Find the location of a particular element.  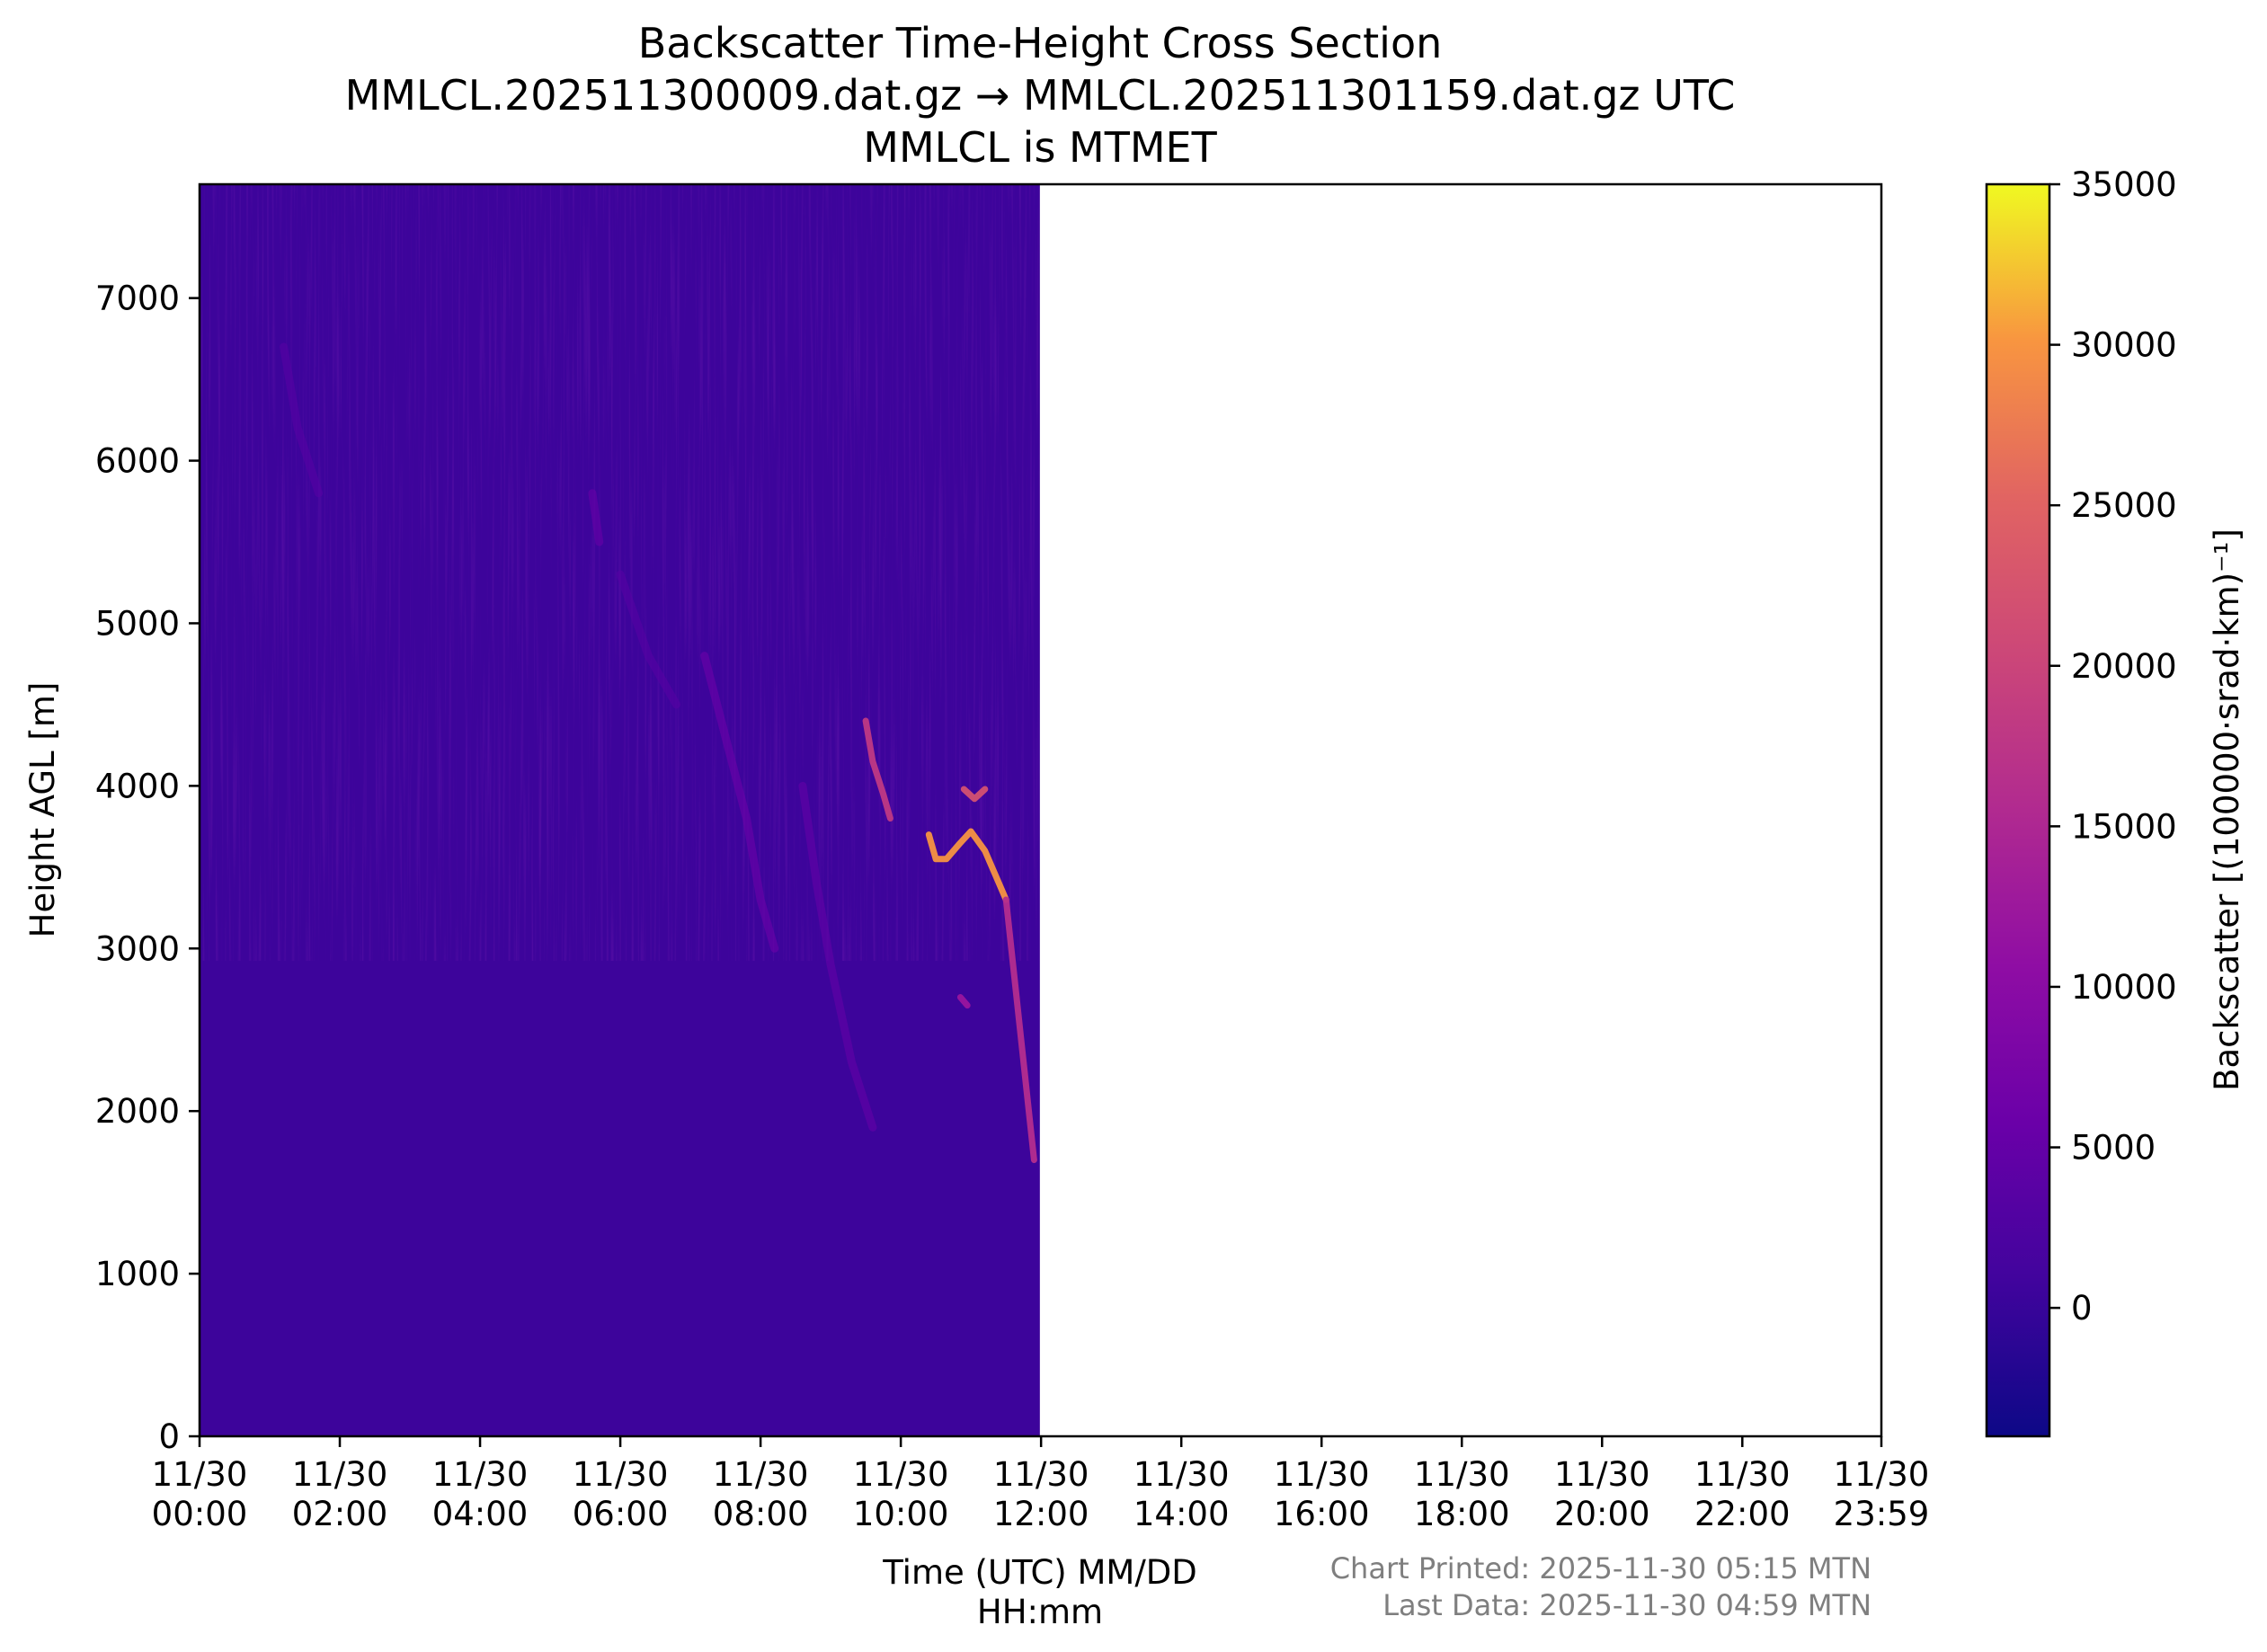

colorbar is located at coordinates (2018, 810).